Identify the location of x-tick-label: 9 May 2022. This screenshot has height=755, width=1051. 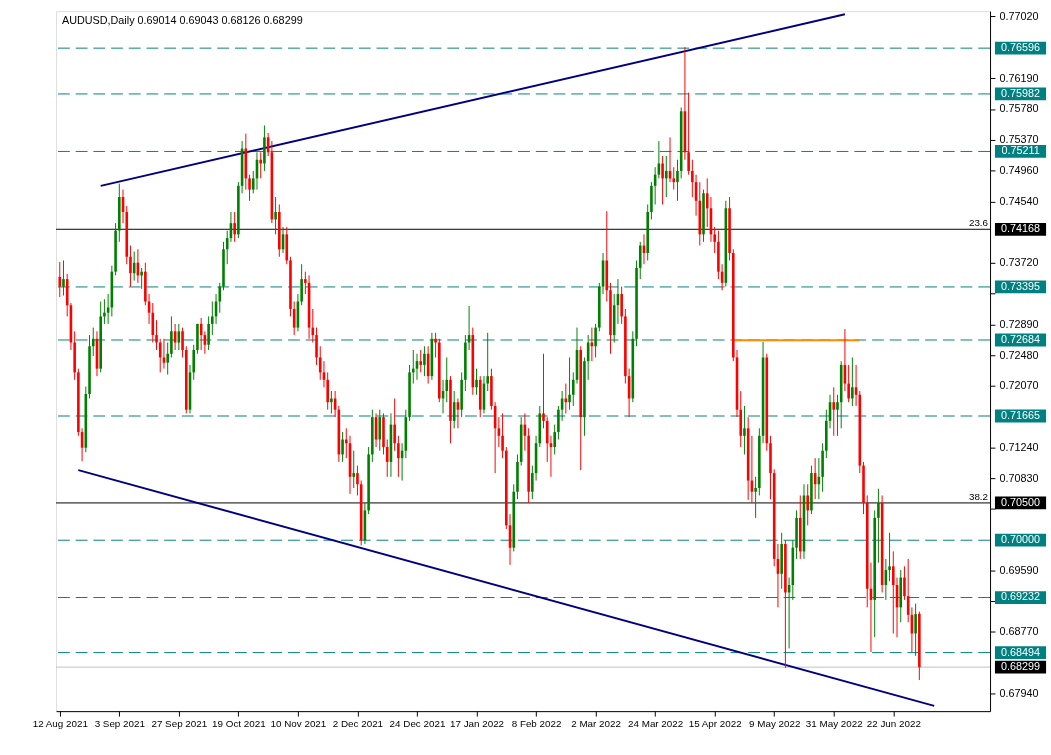
(775, 724).